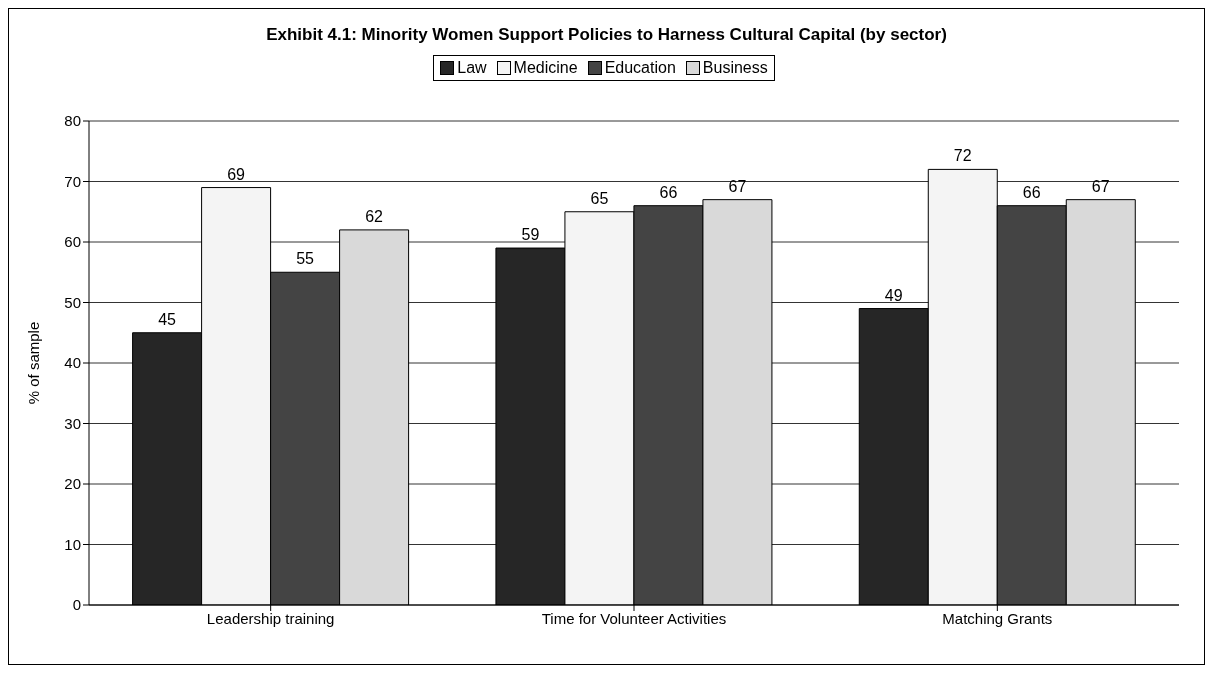 The image size is (1215, 675). Describe the element at coordinates (167, 319) in the screenshot. I see `data-label: 45` at that location.